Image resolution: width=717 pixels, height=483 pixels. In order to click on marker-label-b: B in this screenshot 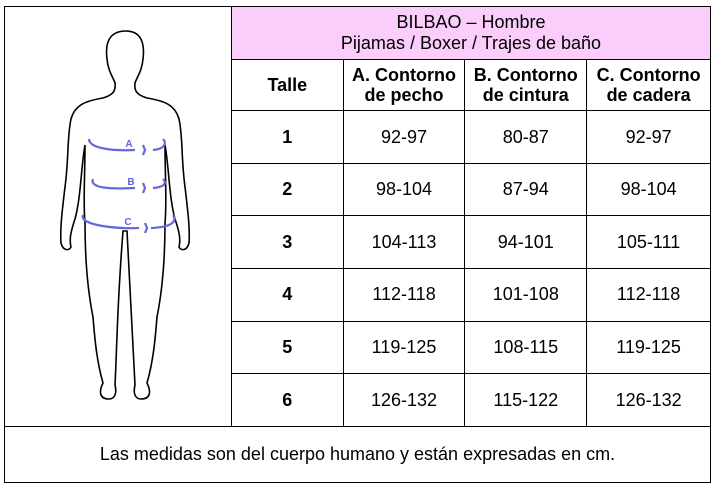, I will do `click(130, 182)`.